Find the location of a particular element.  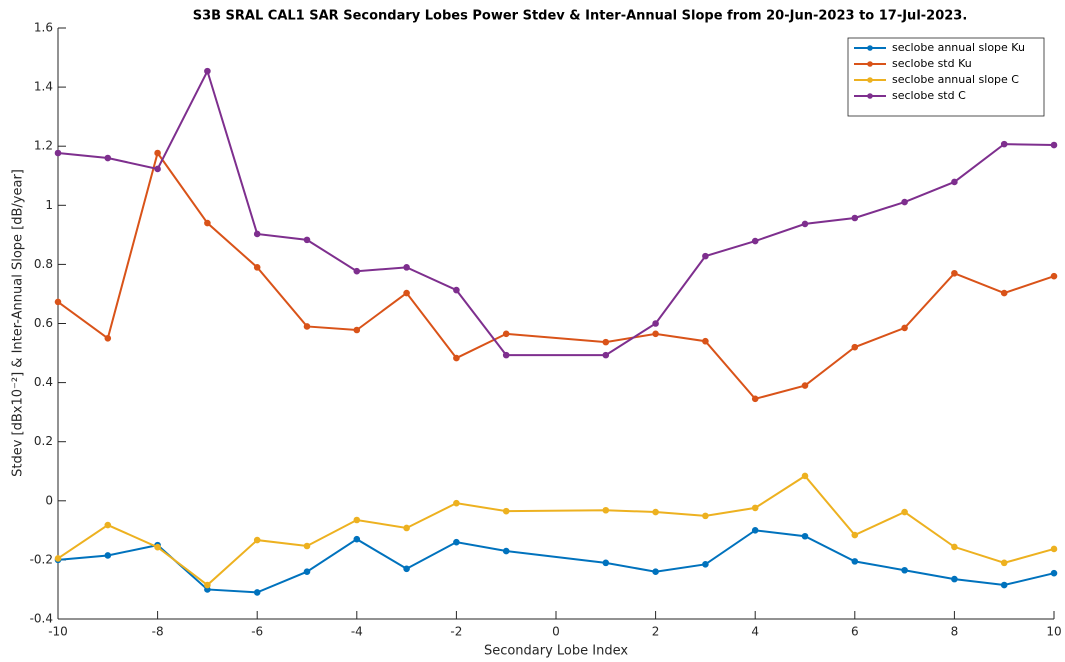

y-tick-label: 0 is located at coordinates (49, 500).